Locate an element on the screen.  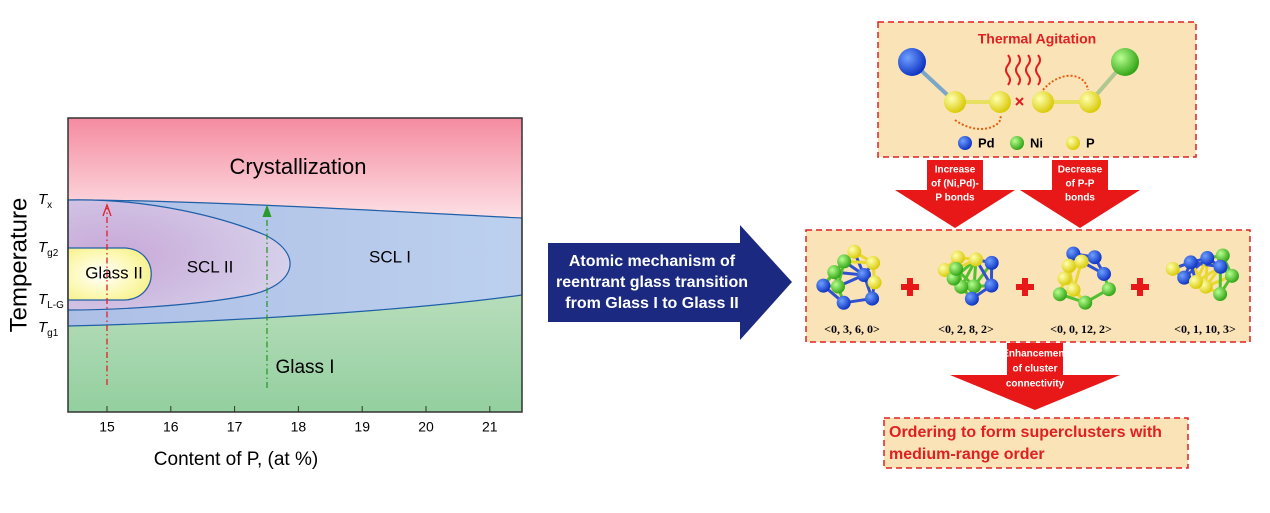
x-tick-label: 17 is located at coordinates (235, 427).